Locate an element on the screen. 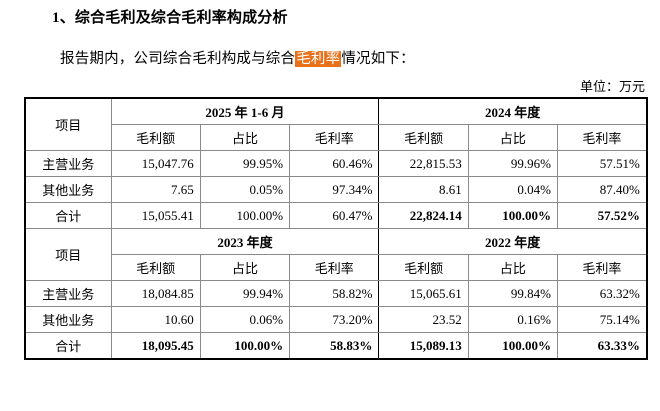  cell-value: 58.82% is located at coordinates (334, 293).